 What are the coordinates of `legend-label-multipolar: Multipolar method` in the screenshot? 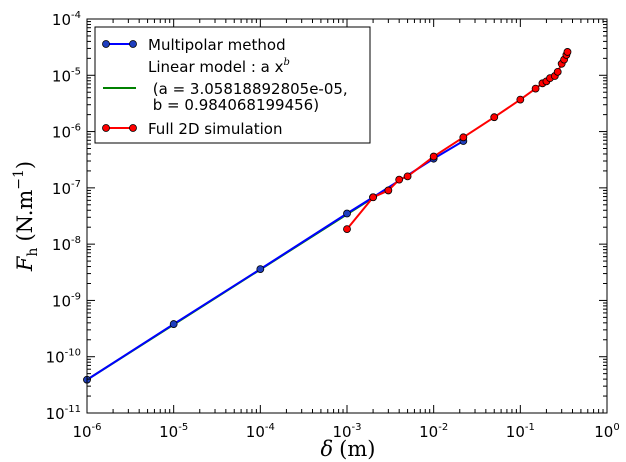 It's located at (217, 45).